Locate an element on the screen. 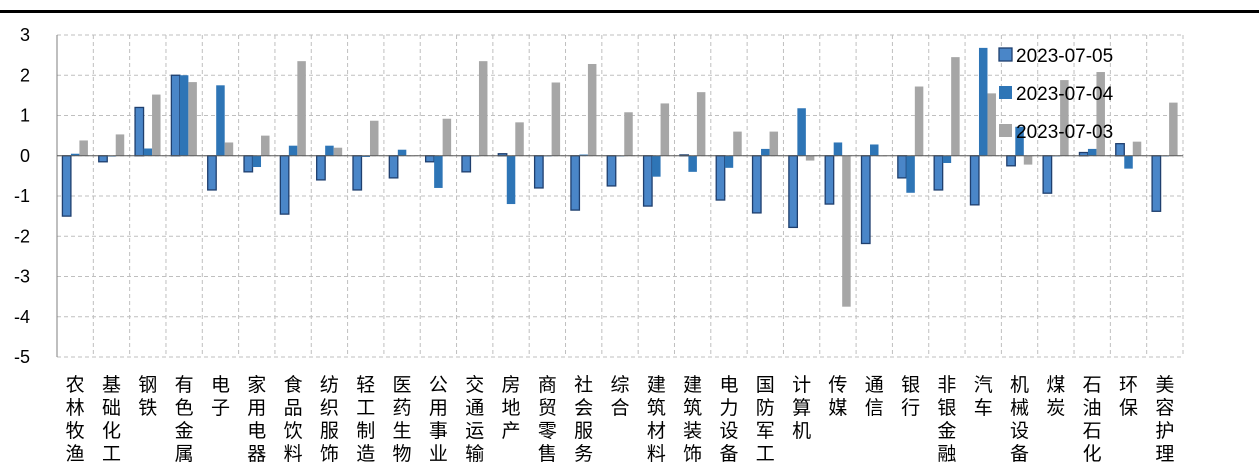 This screenshot has width=1259, height=473. category-label: 环保 is located at coordinates (1128, 396).